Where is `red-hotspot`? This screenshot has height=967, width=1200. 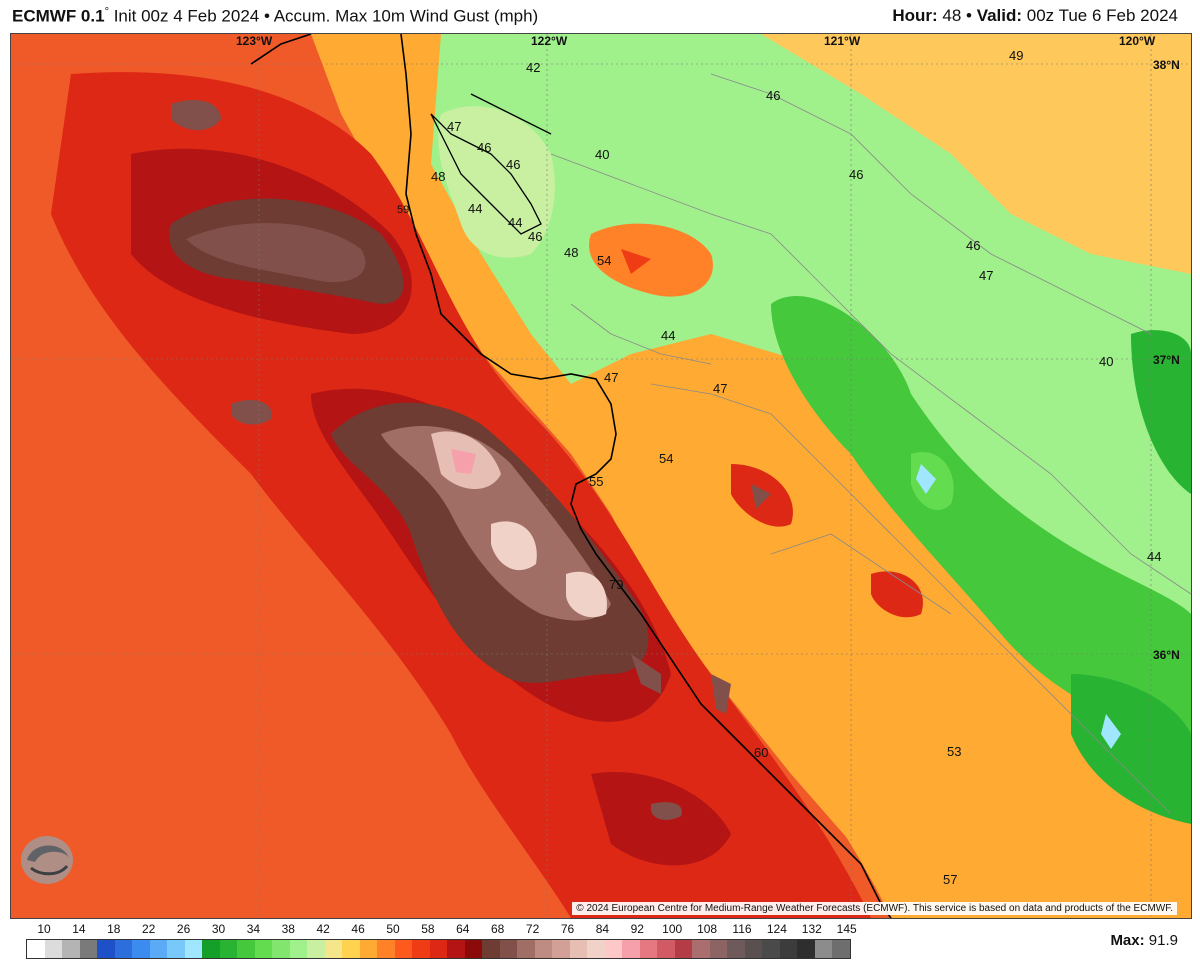
red-hotspot is located at coordinates (897, 594).